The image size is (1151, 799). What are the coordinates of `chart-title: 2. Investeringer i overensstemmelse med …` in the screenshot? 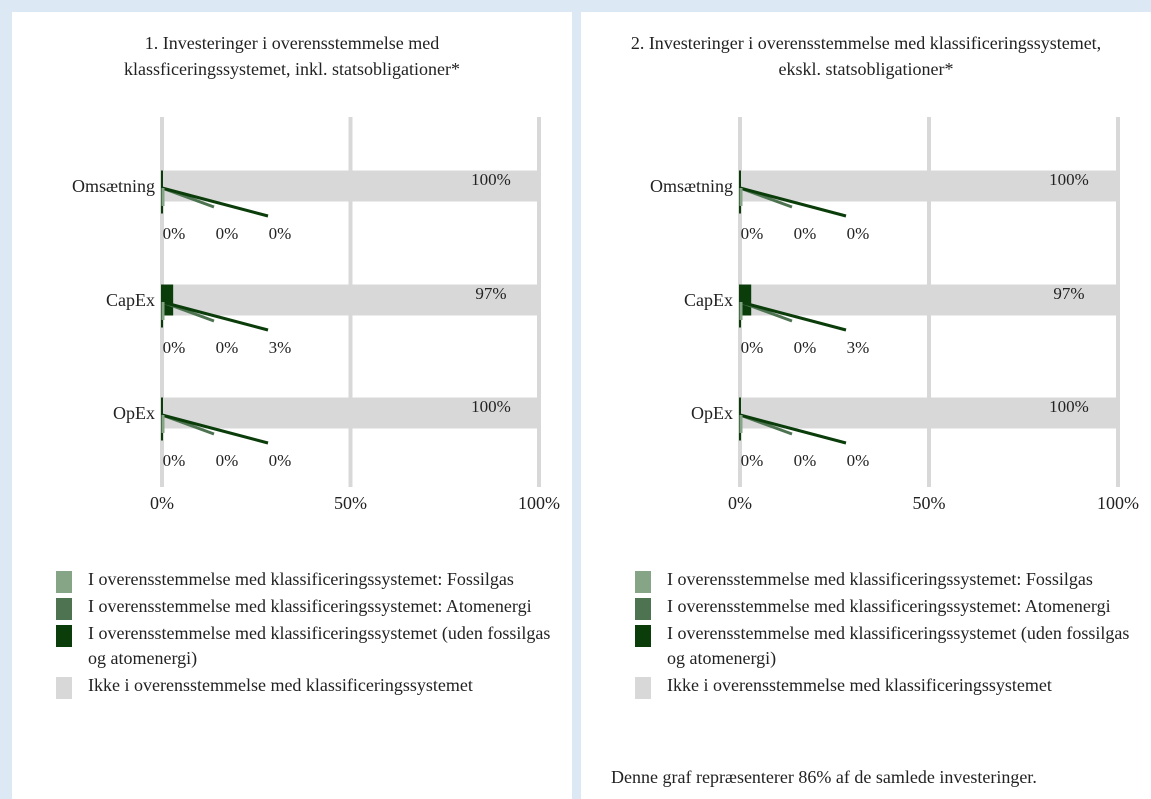 It's located at (866, 56).